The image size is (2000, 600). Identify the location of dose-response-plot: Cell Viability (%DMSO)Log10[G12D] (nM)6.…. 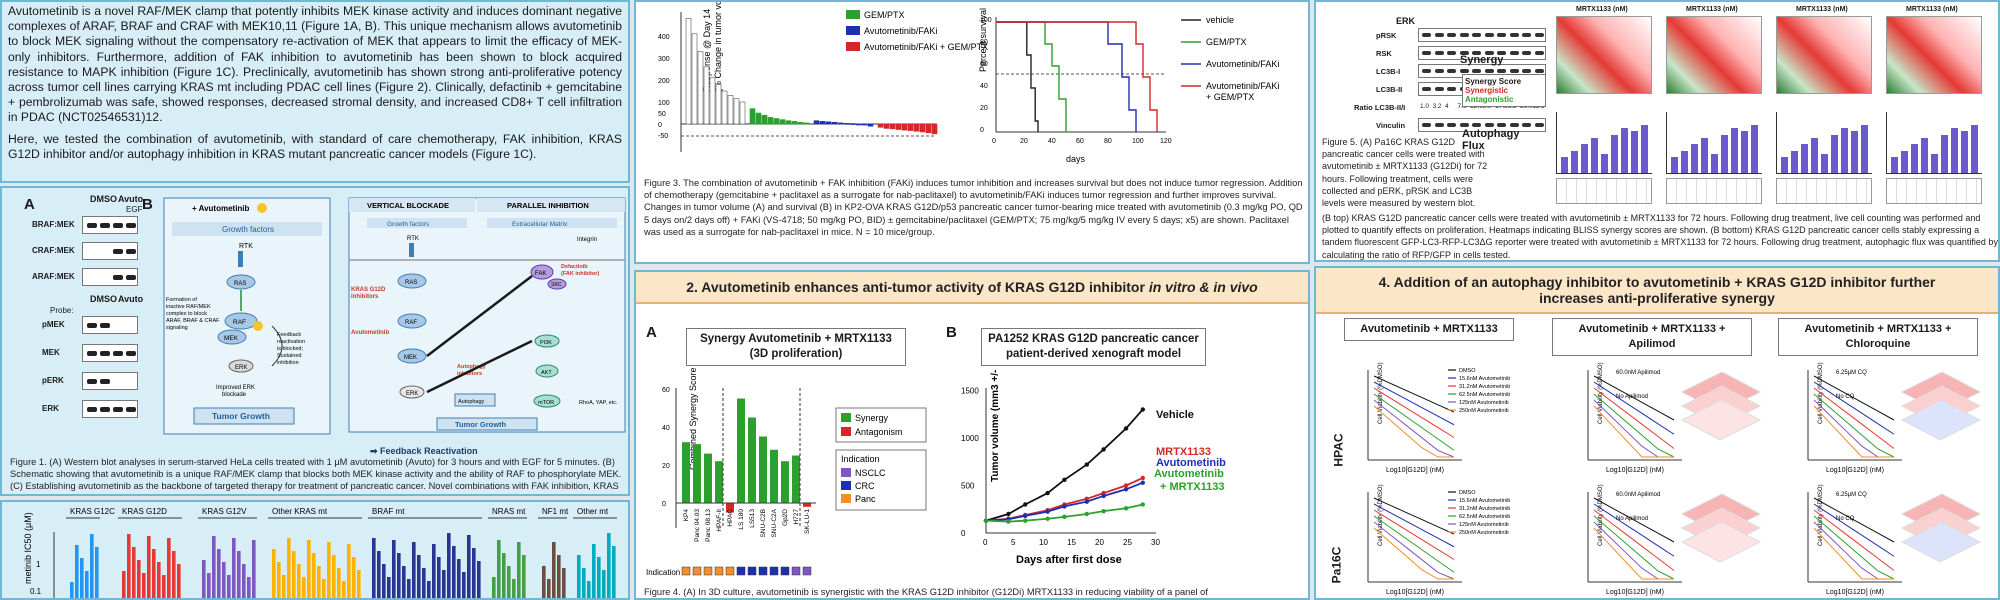
(1894, 418).